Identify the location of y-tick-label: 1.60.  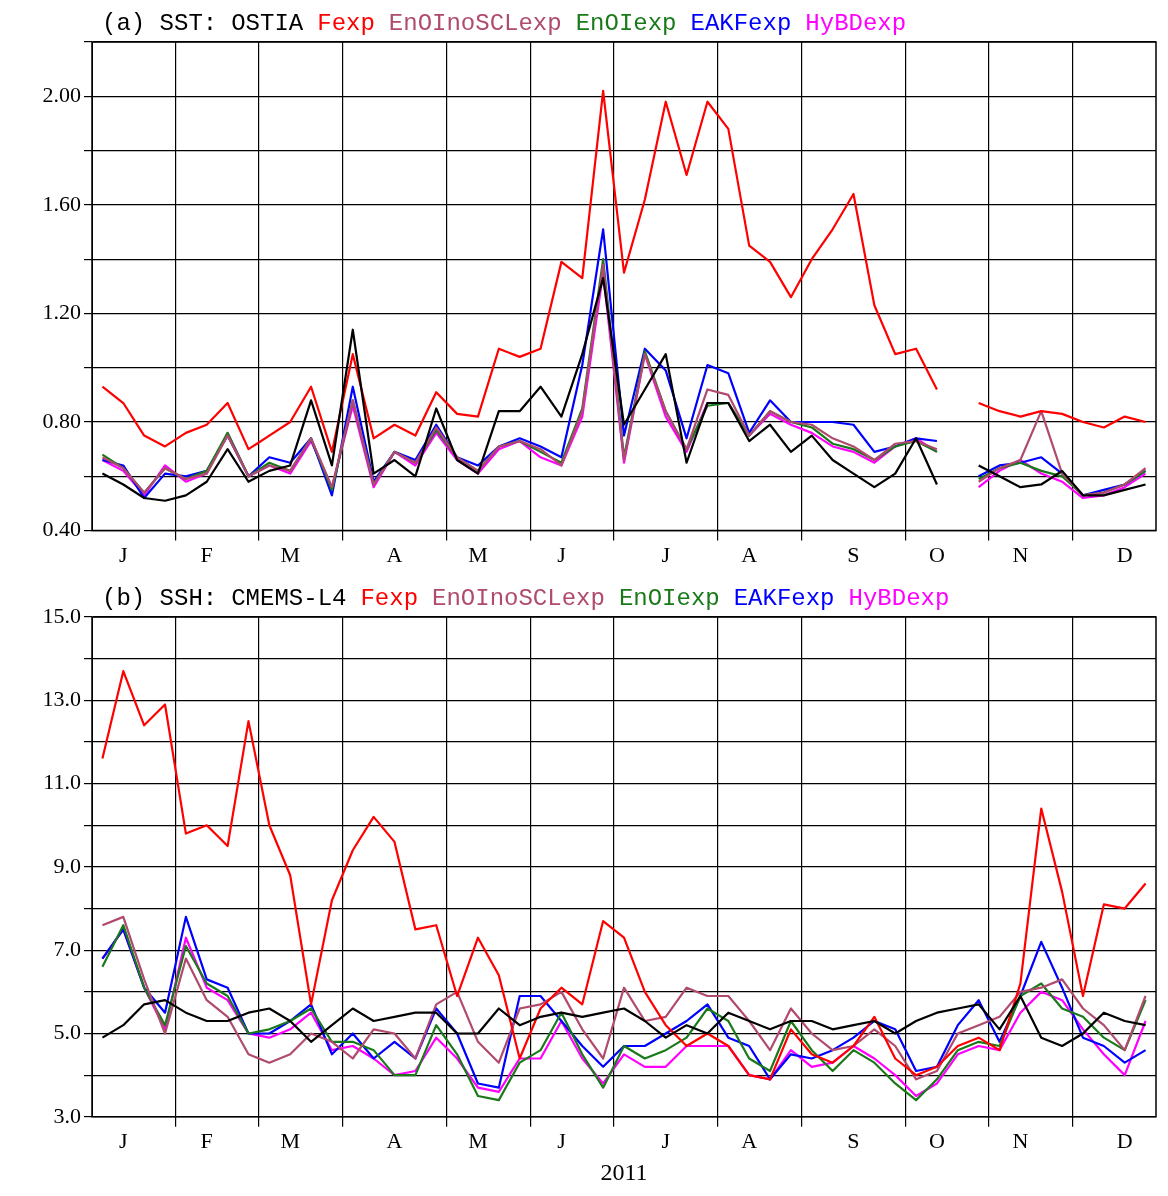
(61, 203).